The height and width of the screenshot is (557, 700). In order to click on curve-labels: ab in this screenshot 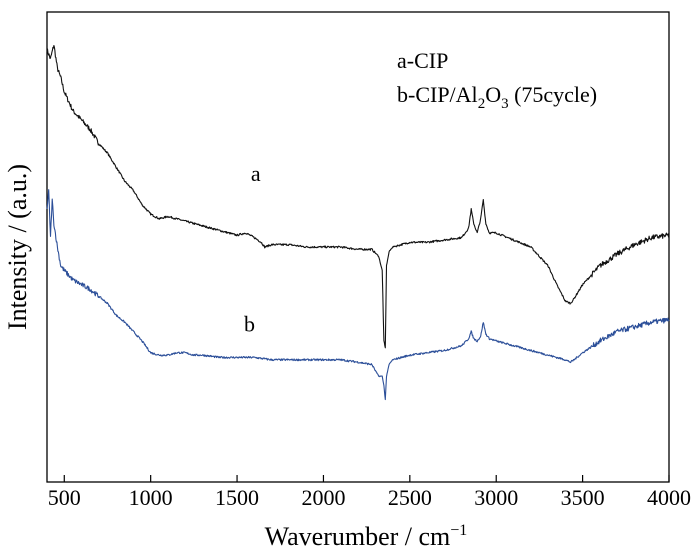, I will do `click(252, 248)`.